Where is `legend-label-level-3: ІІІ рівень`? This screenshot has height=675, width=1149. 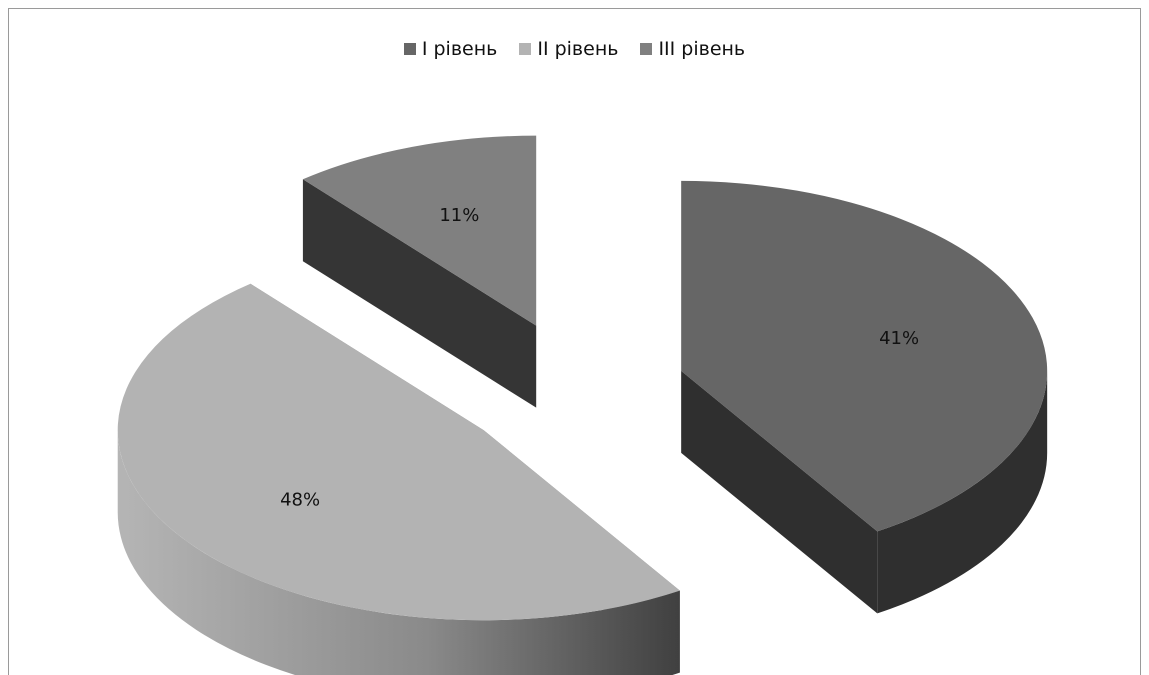 legend-label-level-3: ІІІ рівень is located at coordinates (702, 49).